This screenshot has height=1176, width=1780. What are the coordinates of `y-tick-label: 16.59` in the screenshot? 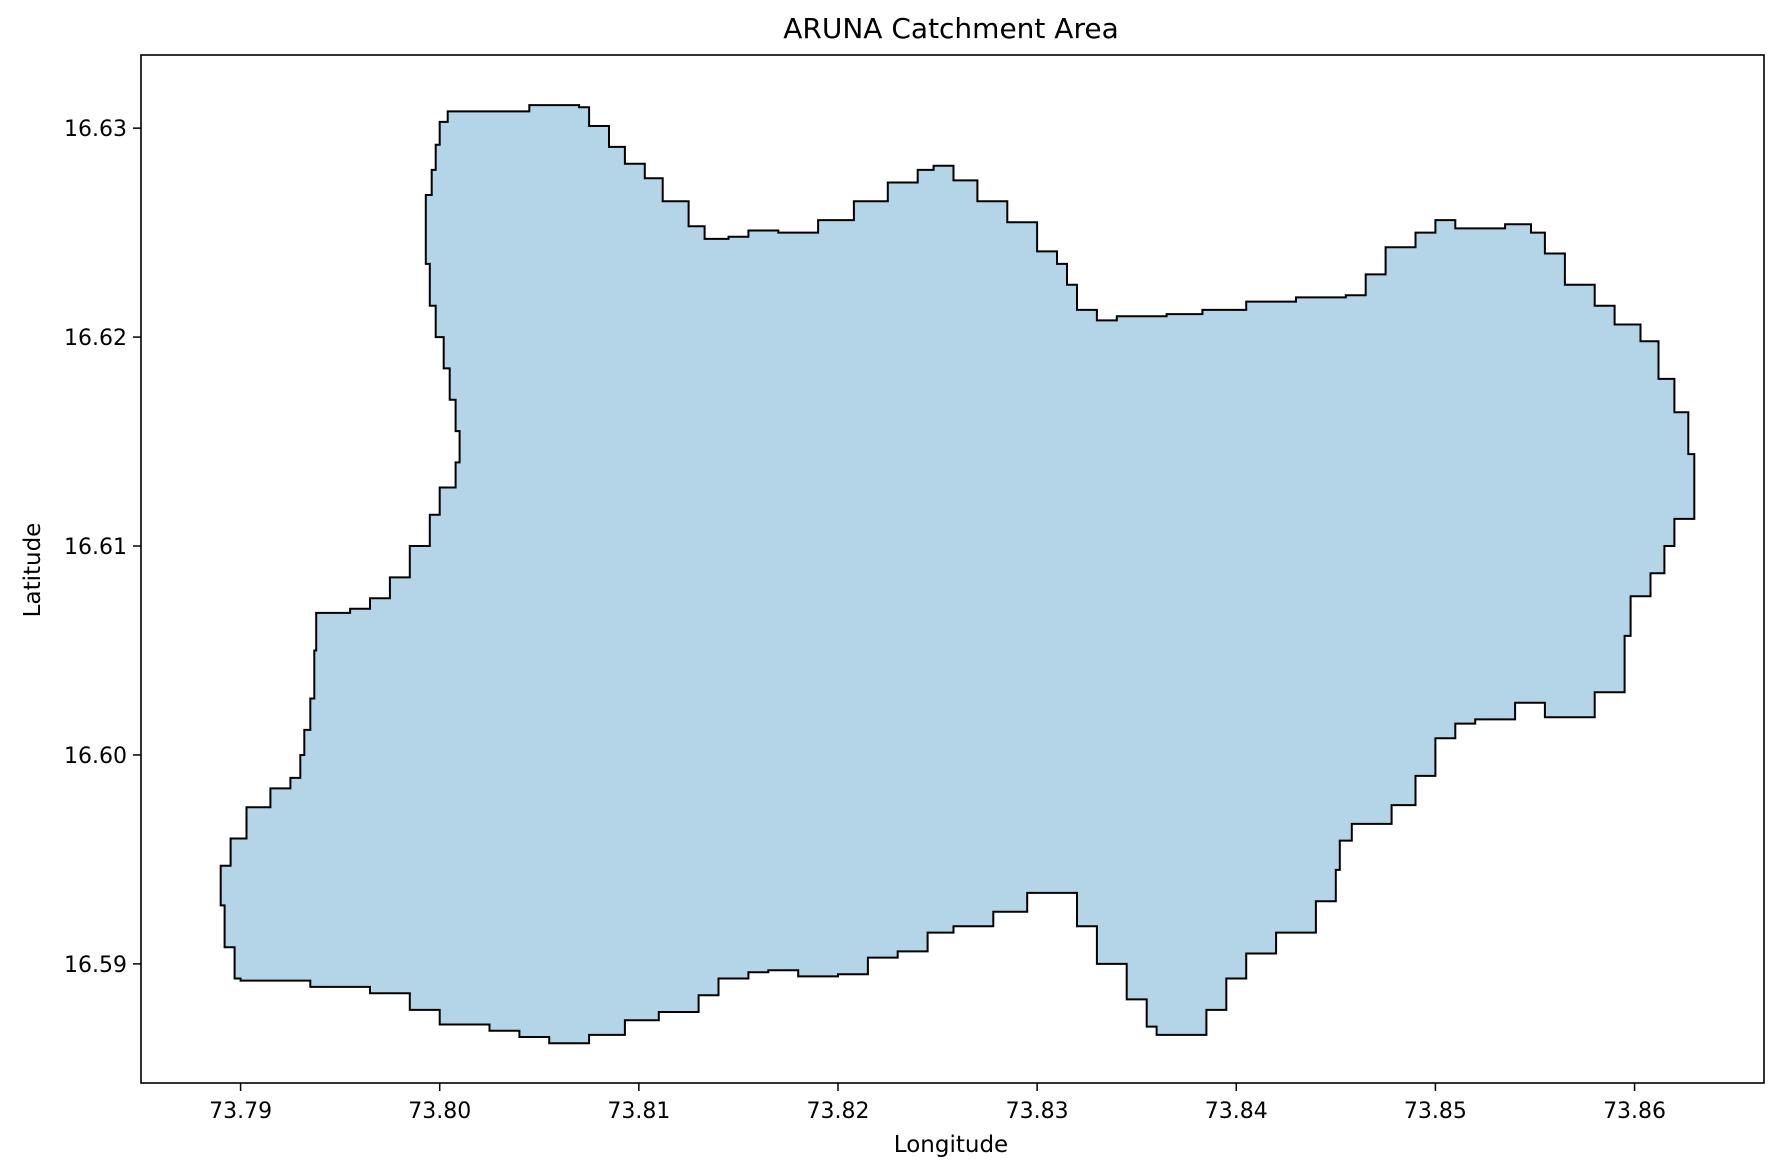 It's located at (95, 965).